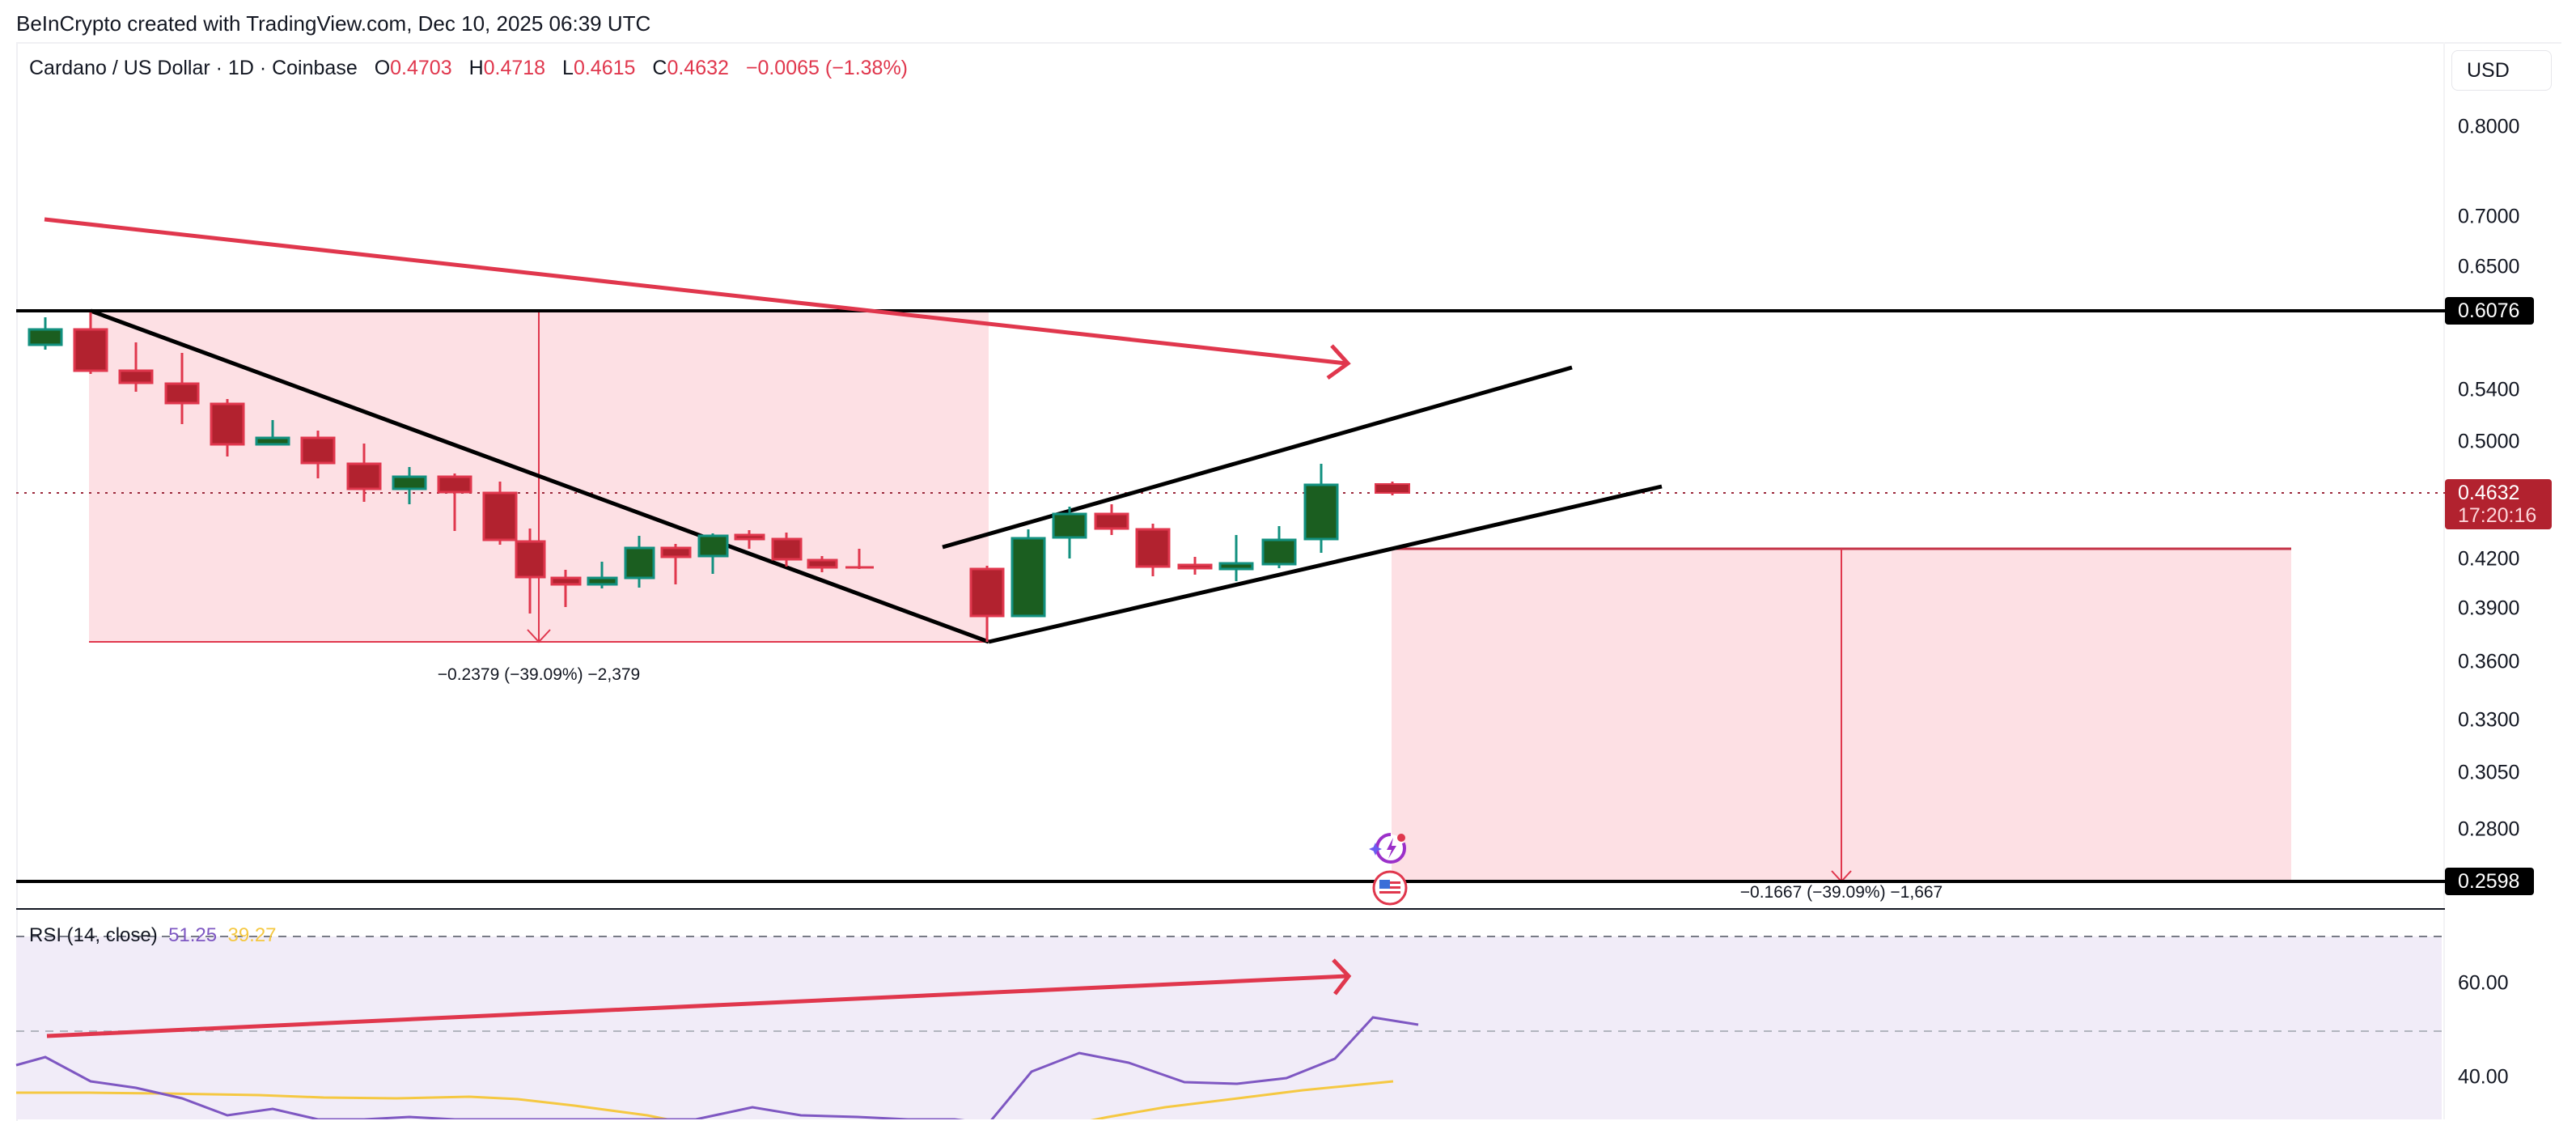 This screenshot has height=1121, width=2576. Describe the element at coordinates (382, 68) in the screenshot. I see `open-label: O` at that location.